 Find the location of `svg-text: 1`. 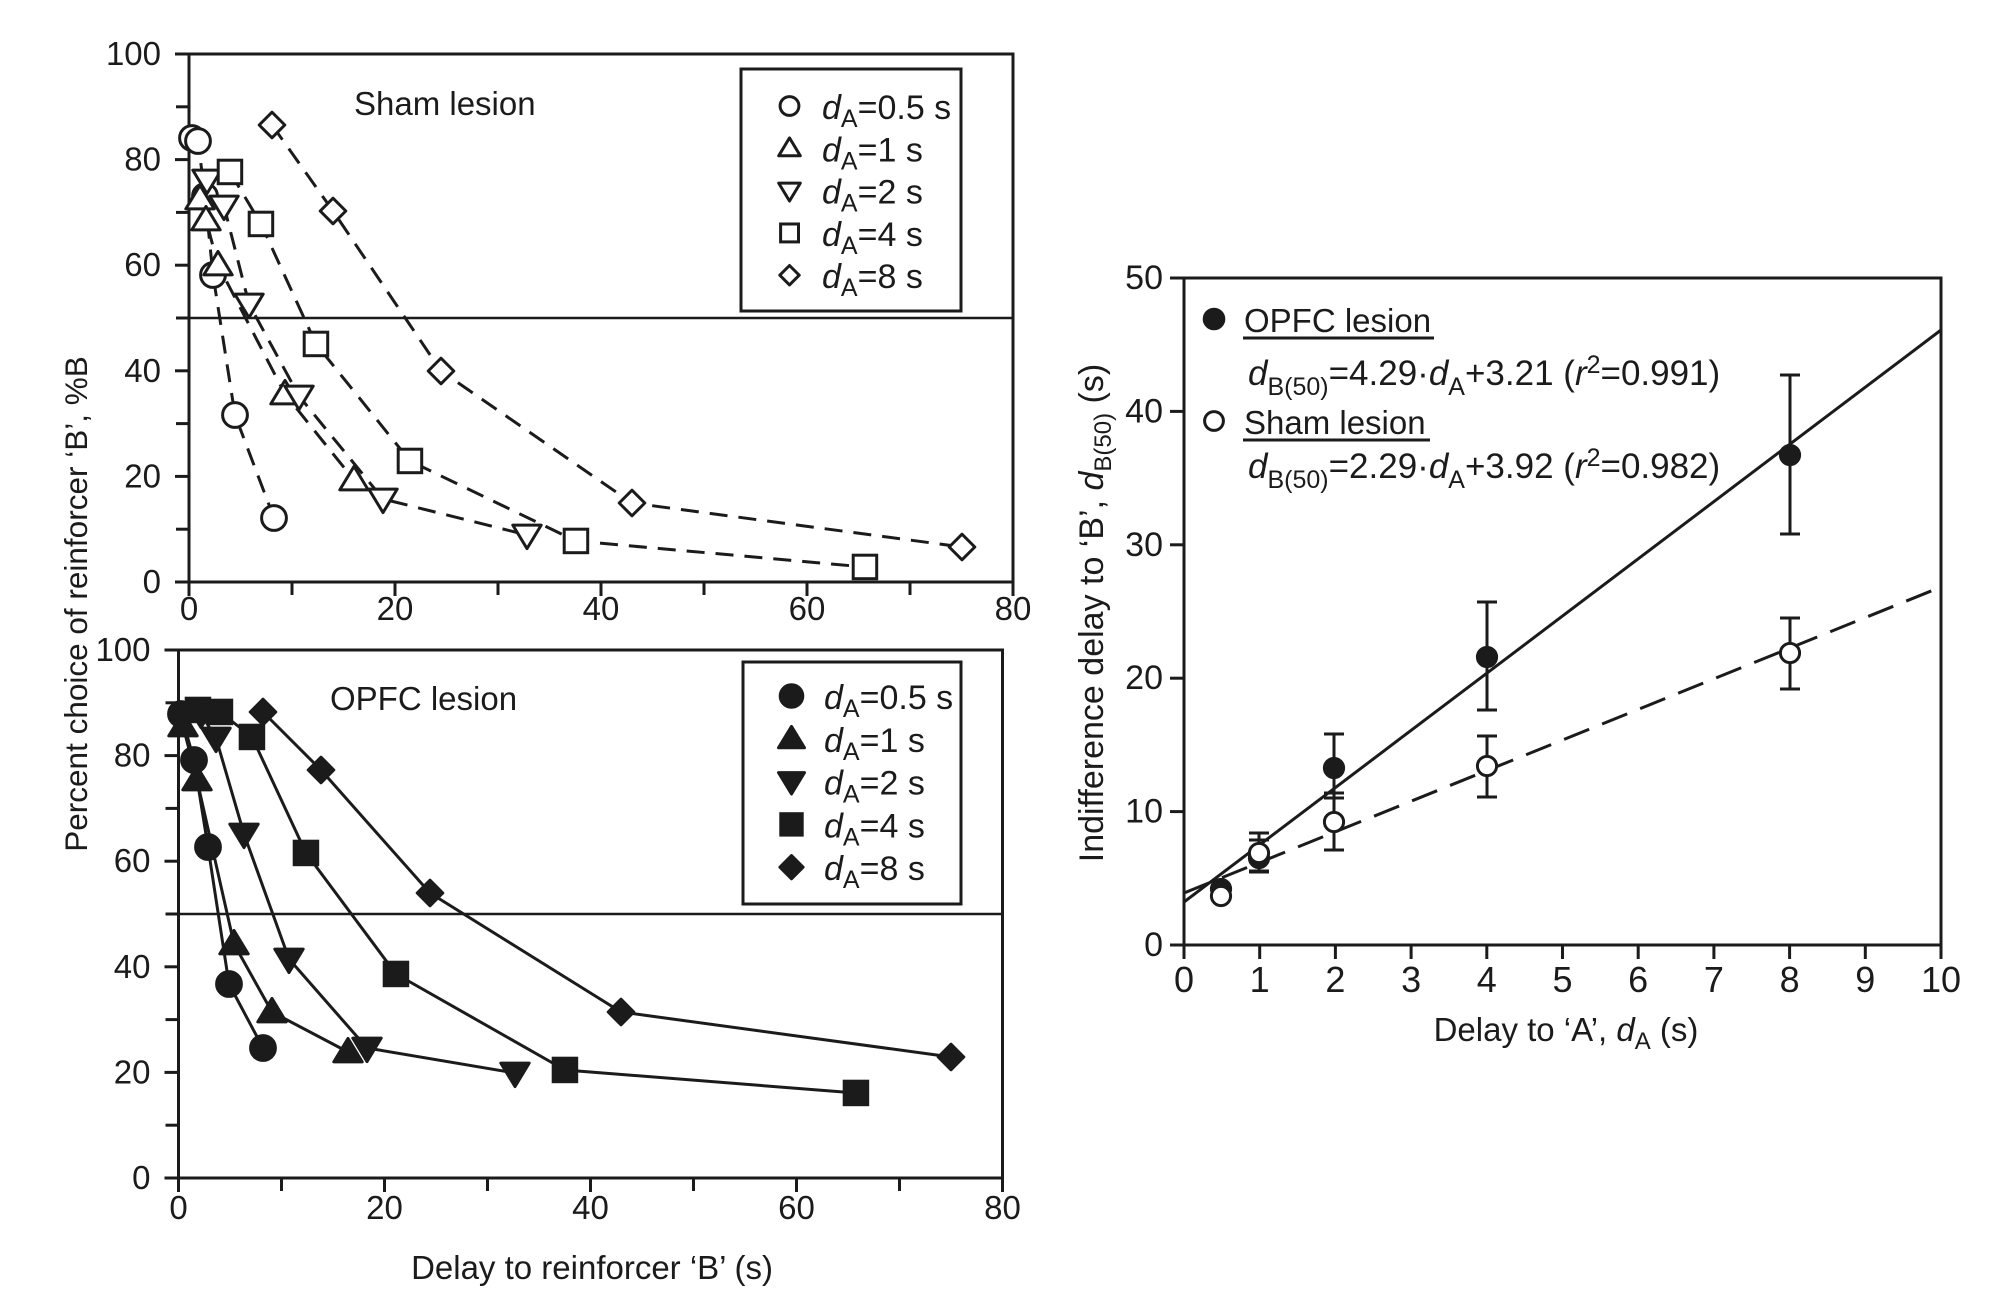

svg-text: 1 is located at coordinates (1260, 979).